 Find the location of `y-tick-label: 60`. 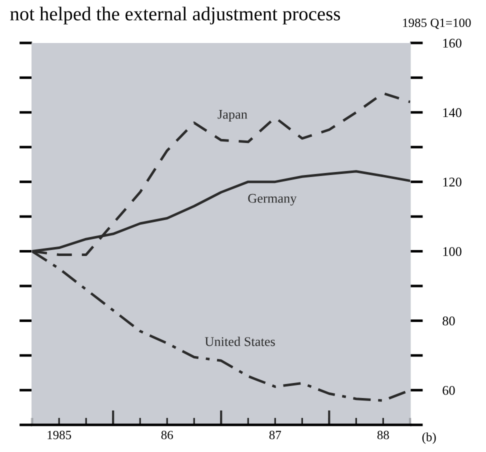

y-tick-label: 60 is located at coordinates (448, 390).